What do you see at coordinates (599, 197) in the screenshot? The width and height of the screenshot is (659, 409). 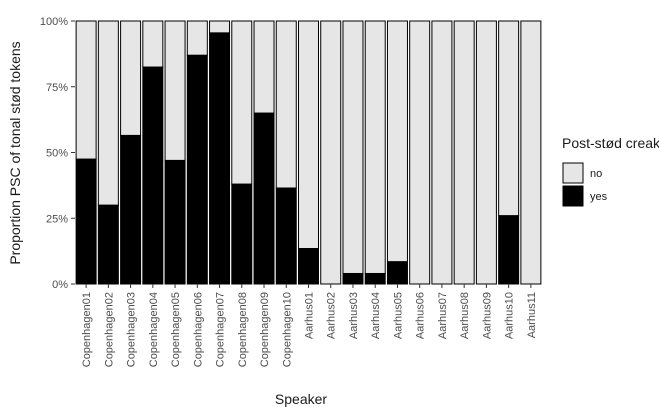 I see `legend-label: yes` at bounding box center [599, 197].